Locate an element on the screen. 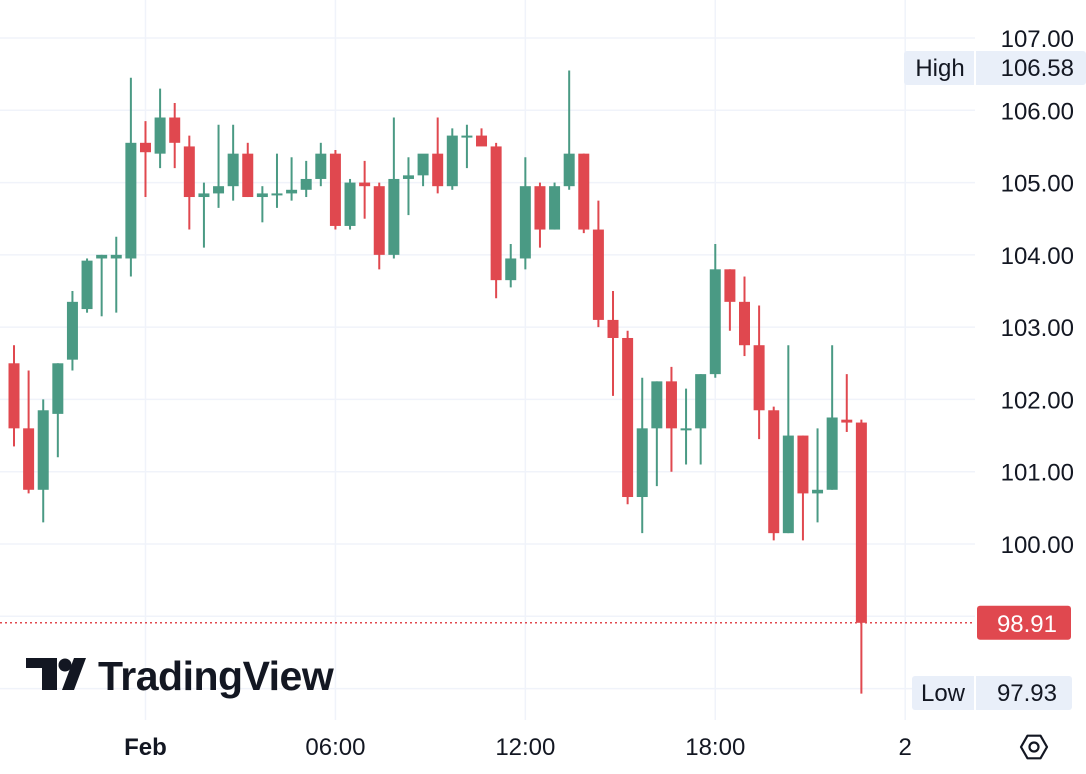 This screenshot has height=774, width=1086. y-tick-label: 104.00 is located at coordinates (1037, 256).